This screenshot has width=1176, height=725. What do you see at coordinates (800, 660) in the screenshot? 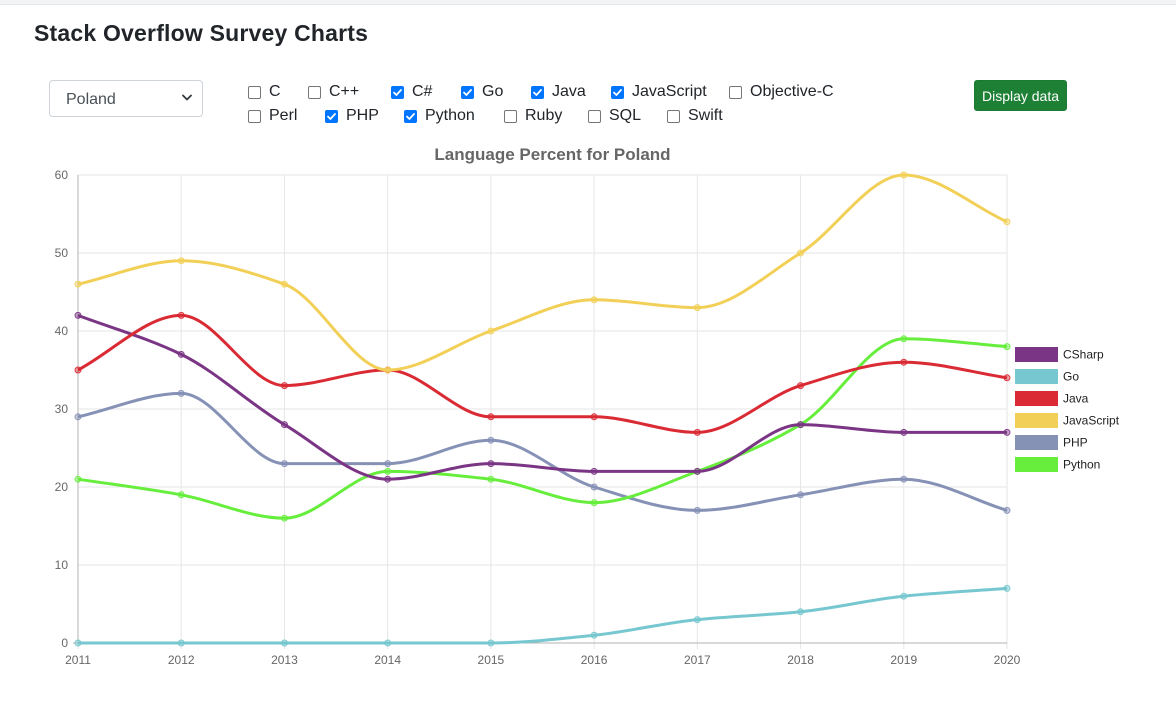
I see `x-tick-label: 2018` at bounding box center [800, 660].